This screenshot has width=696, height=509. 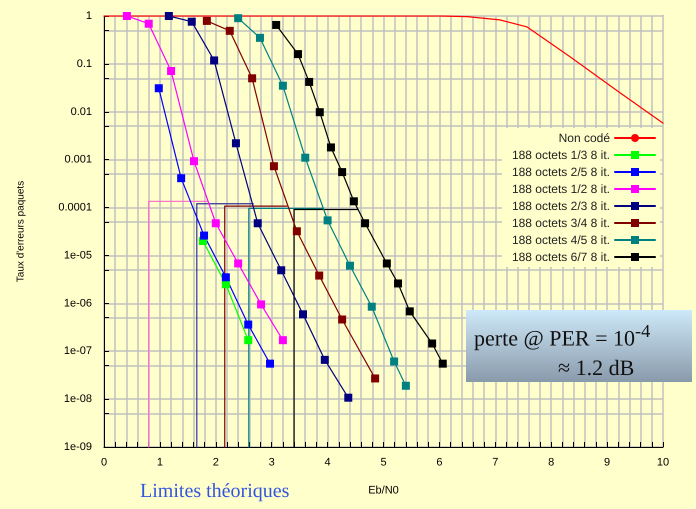 I want to click on legend-label: 188 octets 3/4 8 it., so click(x=561, y=223).